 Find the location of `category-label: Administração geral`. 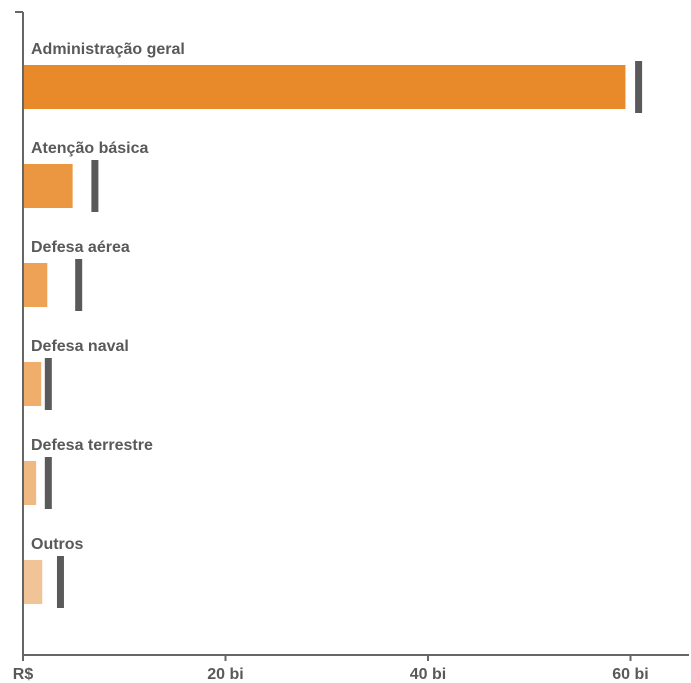

category-label: Administração geral is located at coordinates (108, 49).